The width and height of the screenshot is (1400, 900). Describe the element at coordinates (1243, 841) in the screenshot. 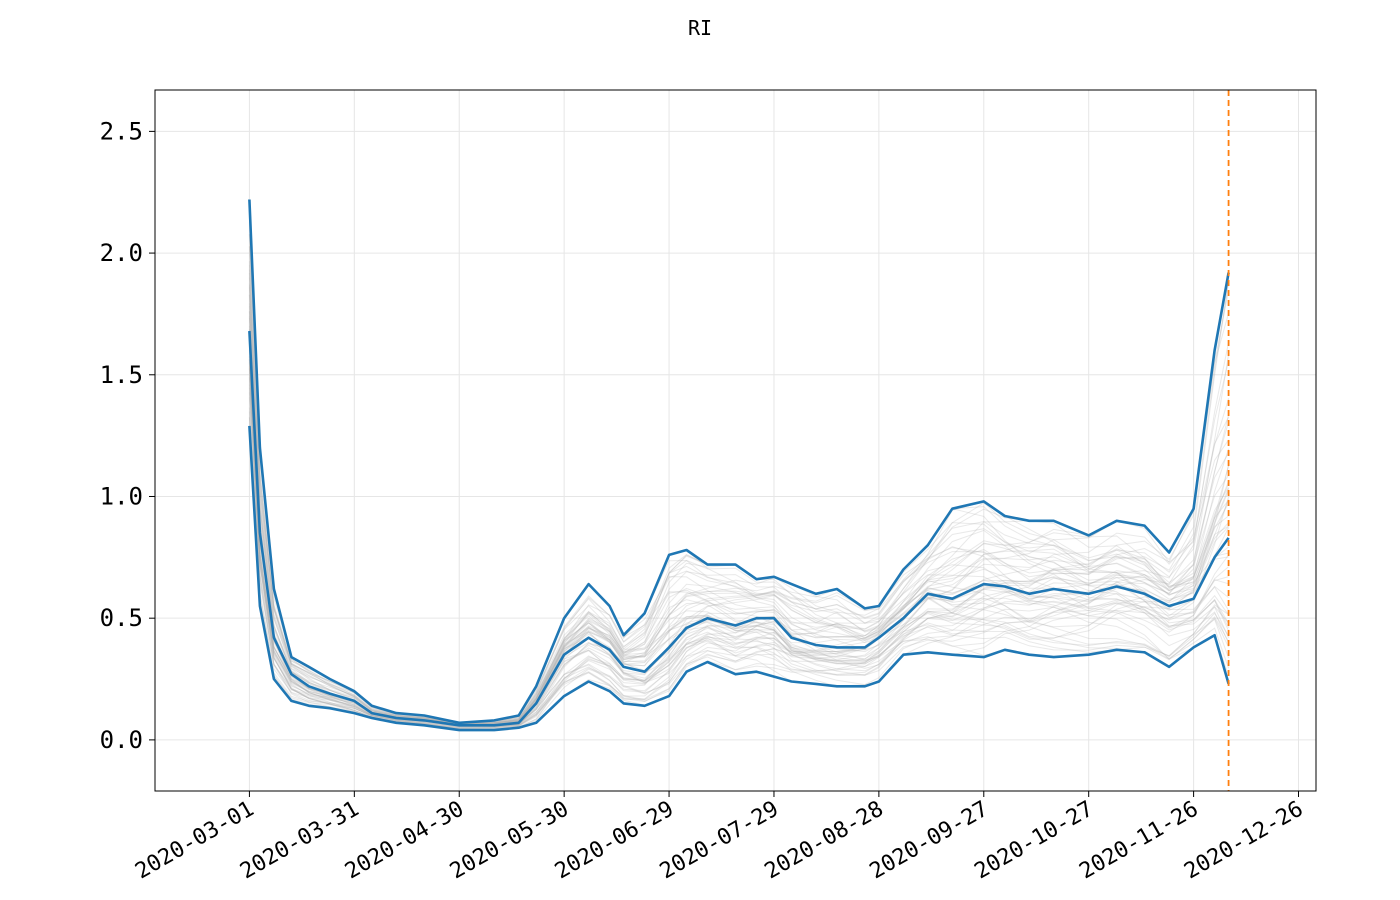

I see `x-tick-label: 2020-12-26` at that location.